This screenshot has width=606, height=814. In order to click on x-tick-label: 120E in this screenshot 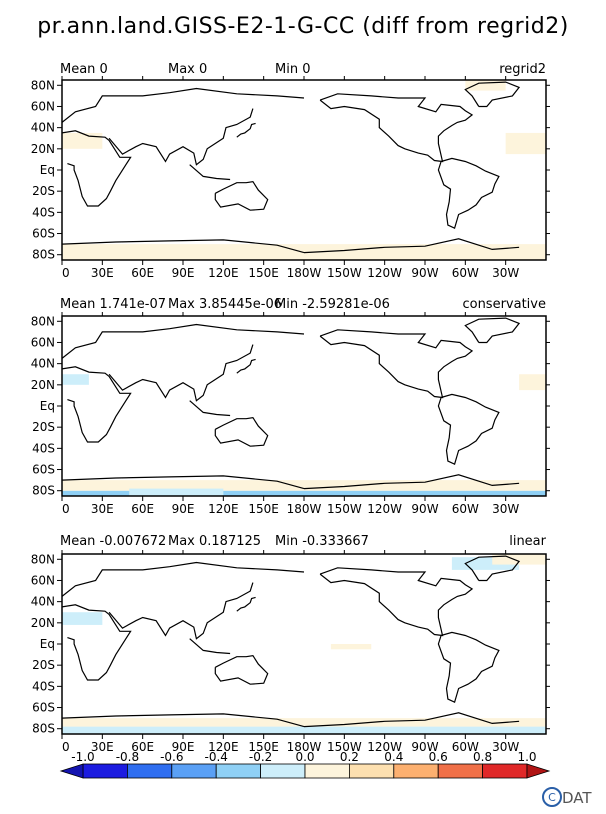, I will do `click(223, 273)`.